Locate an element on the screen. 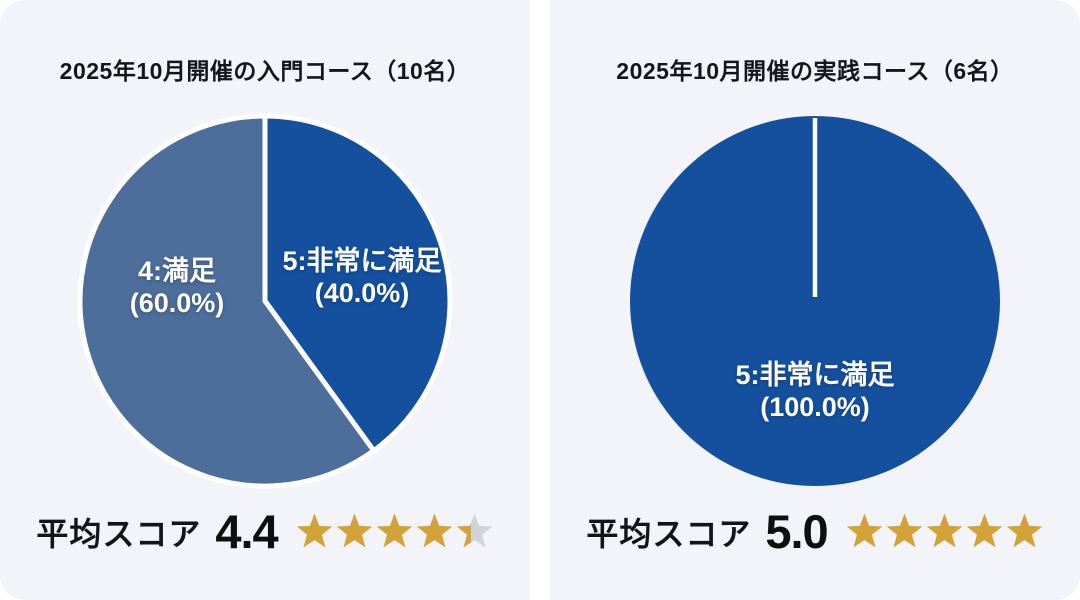  pie-slice is located at coordinates (357, 283).